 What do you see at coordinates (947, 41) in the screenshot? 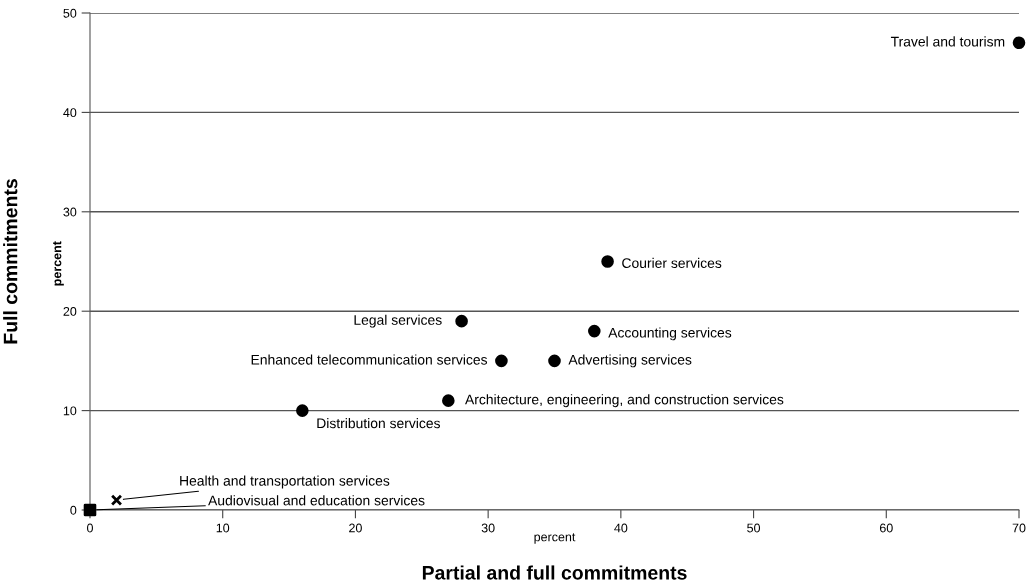
I see `annotation: Travel and tourism` at bounding box center [947, 41].